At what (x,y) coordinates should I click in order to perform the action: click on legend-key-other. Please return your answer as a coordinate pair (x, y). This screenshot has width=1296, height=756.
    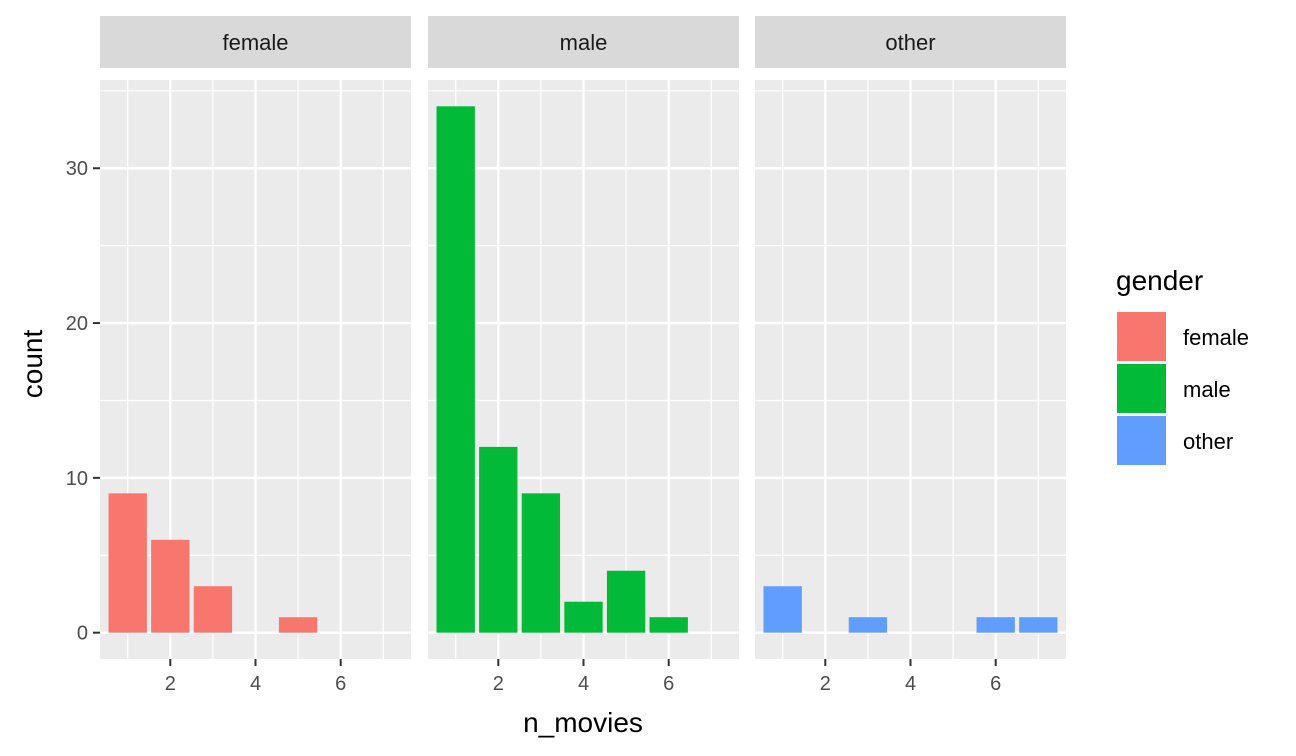
    Looking at the image, I should click on (1141, 440).